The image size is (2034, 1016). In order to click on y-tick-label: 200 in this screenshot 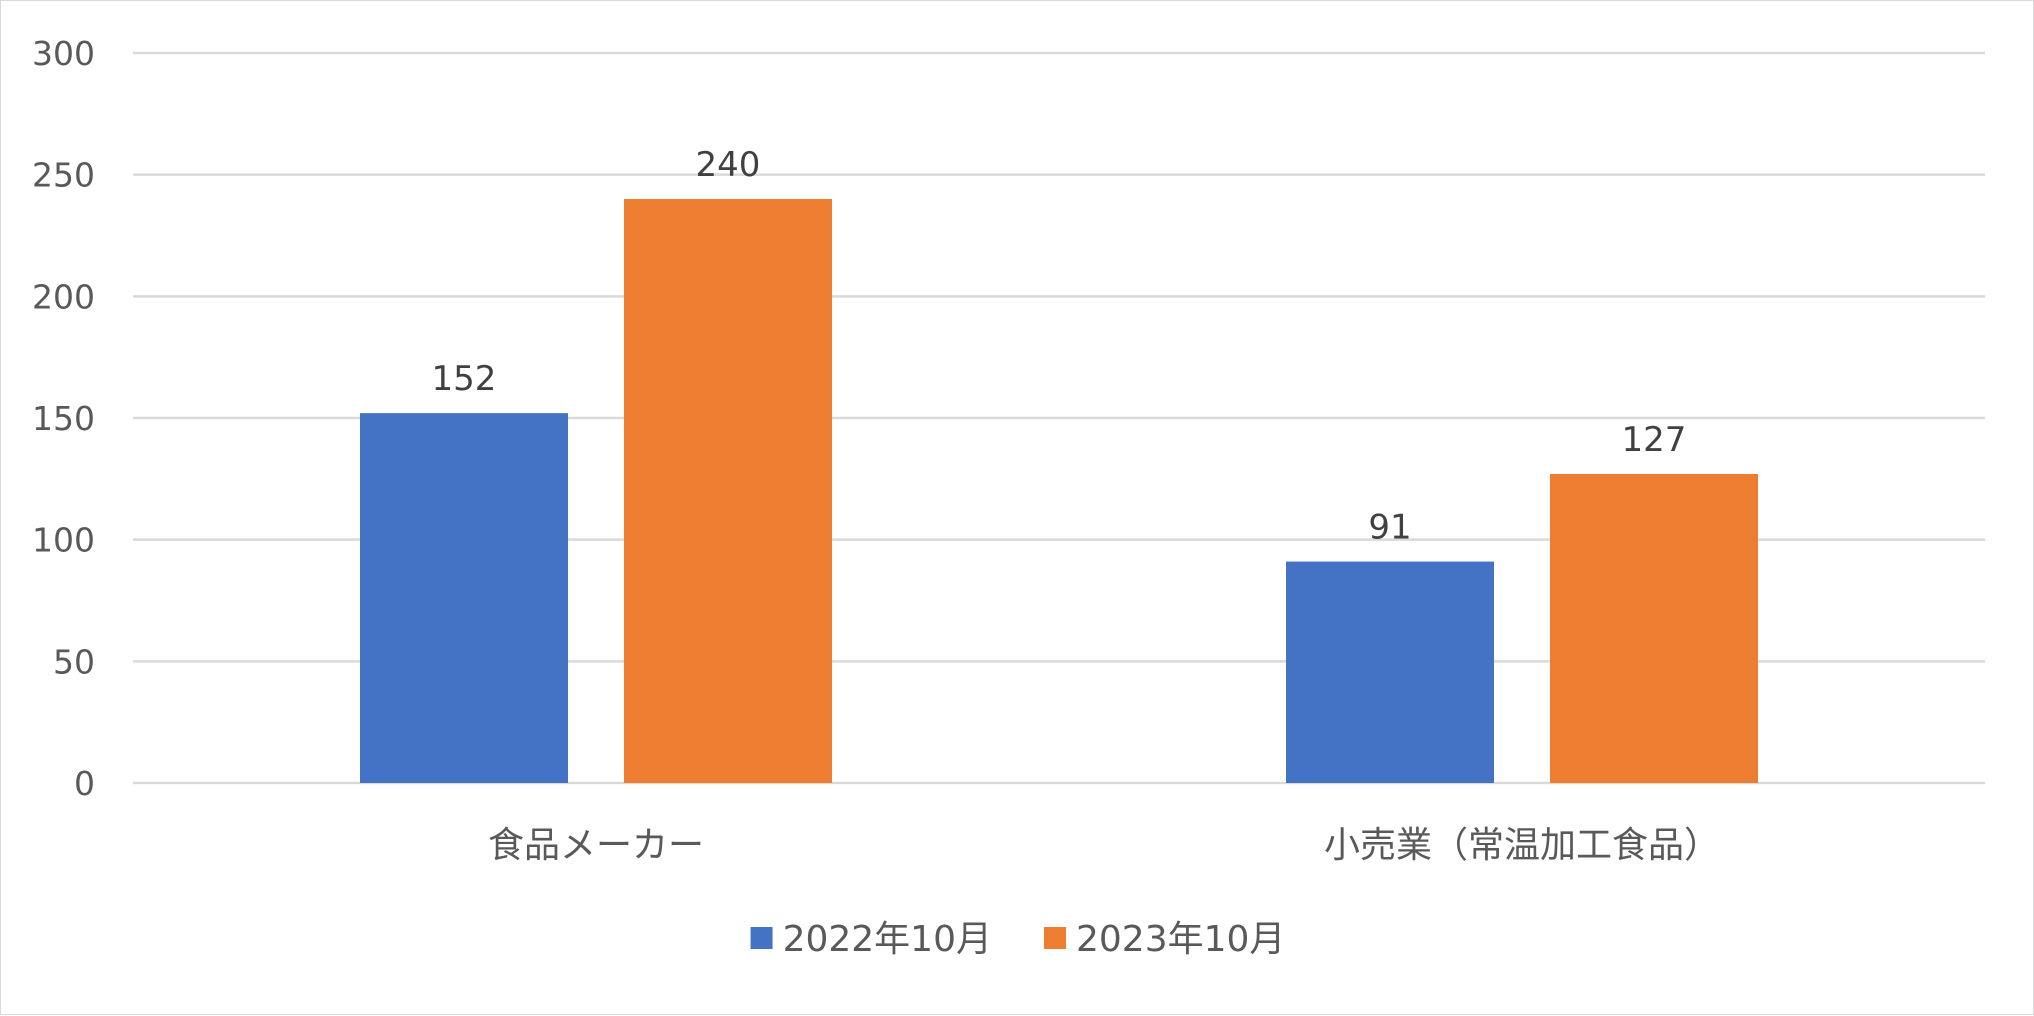, I will do `click(63, 296)`.